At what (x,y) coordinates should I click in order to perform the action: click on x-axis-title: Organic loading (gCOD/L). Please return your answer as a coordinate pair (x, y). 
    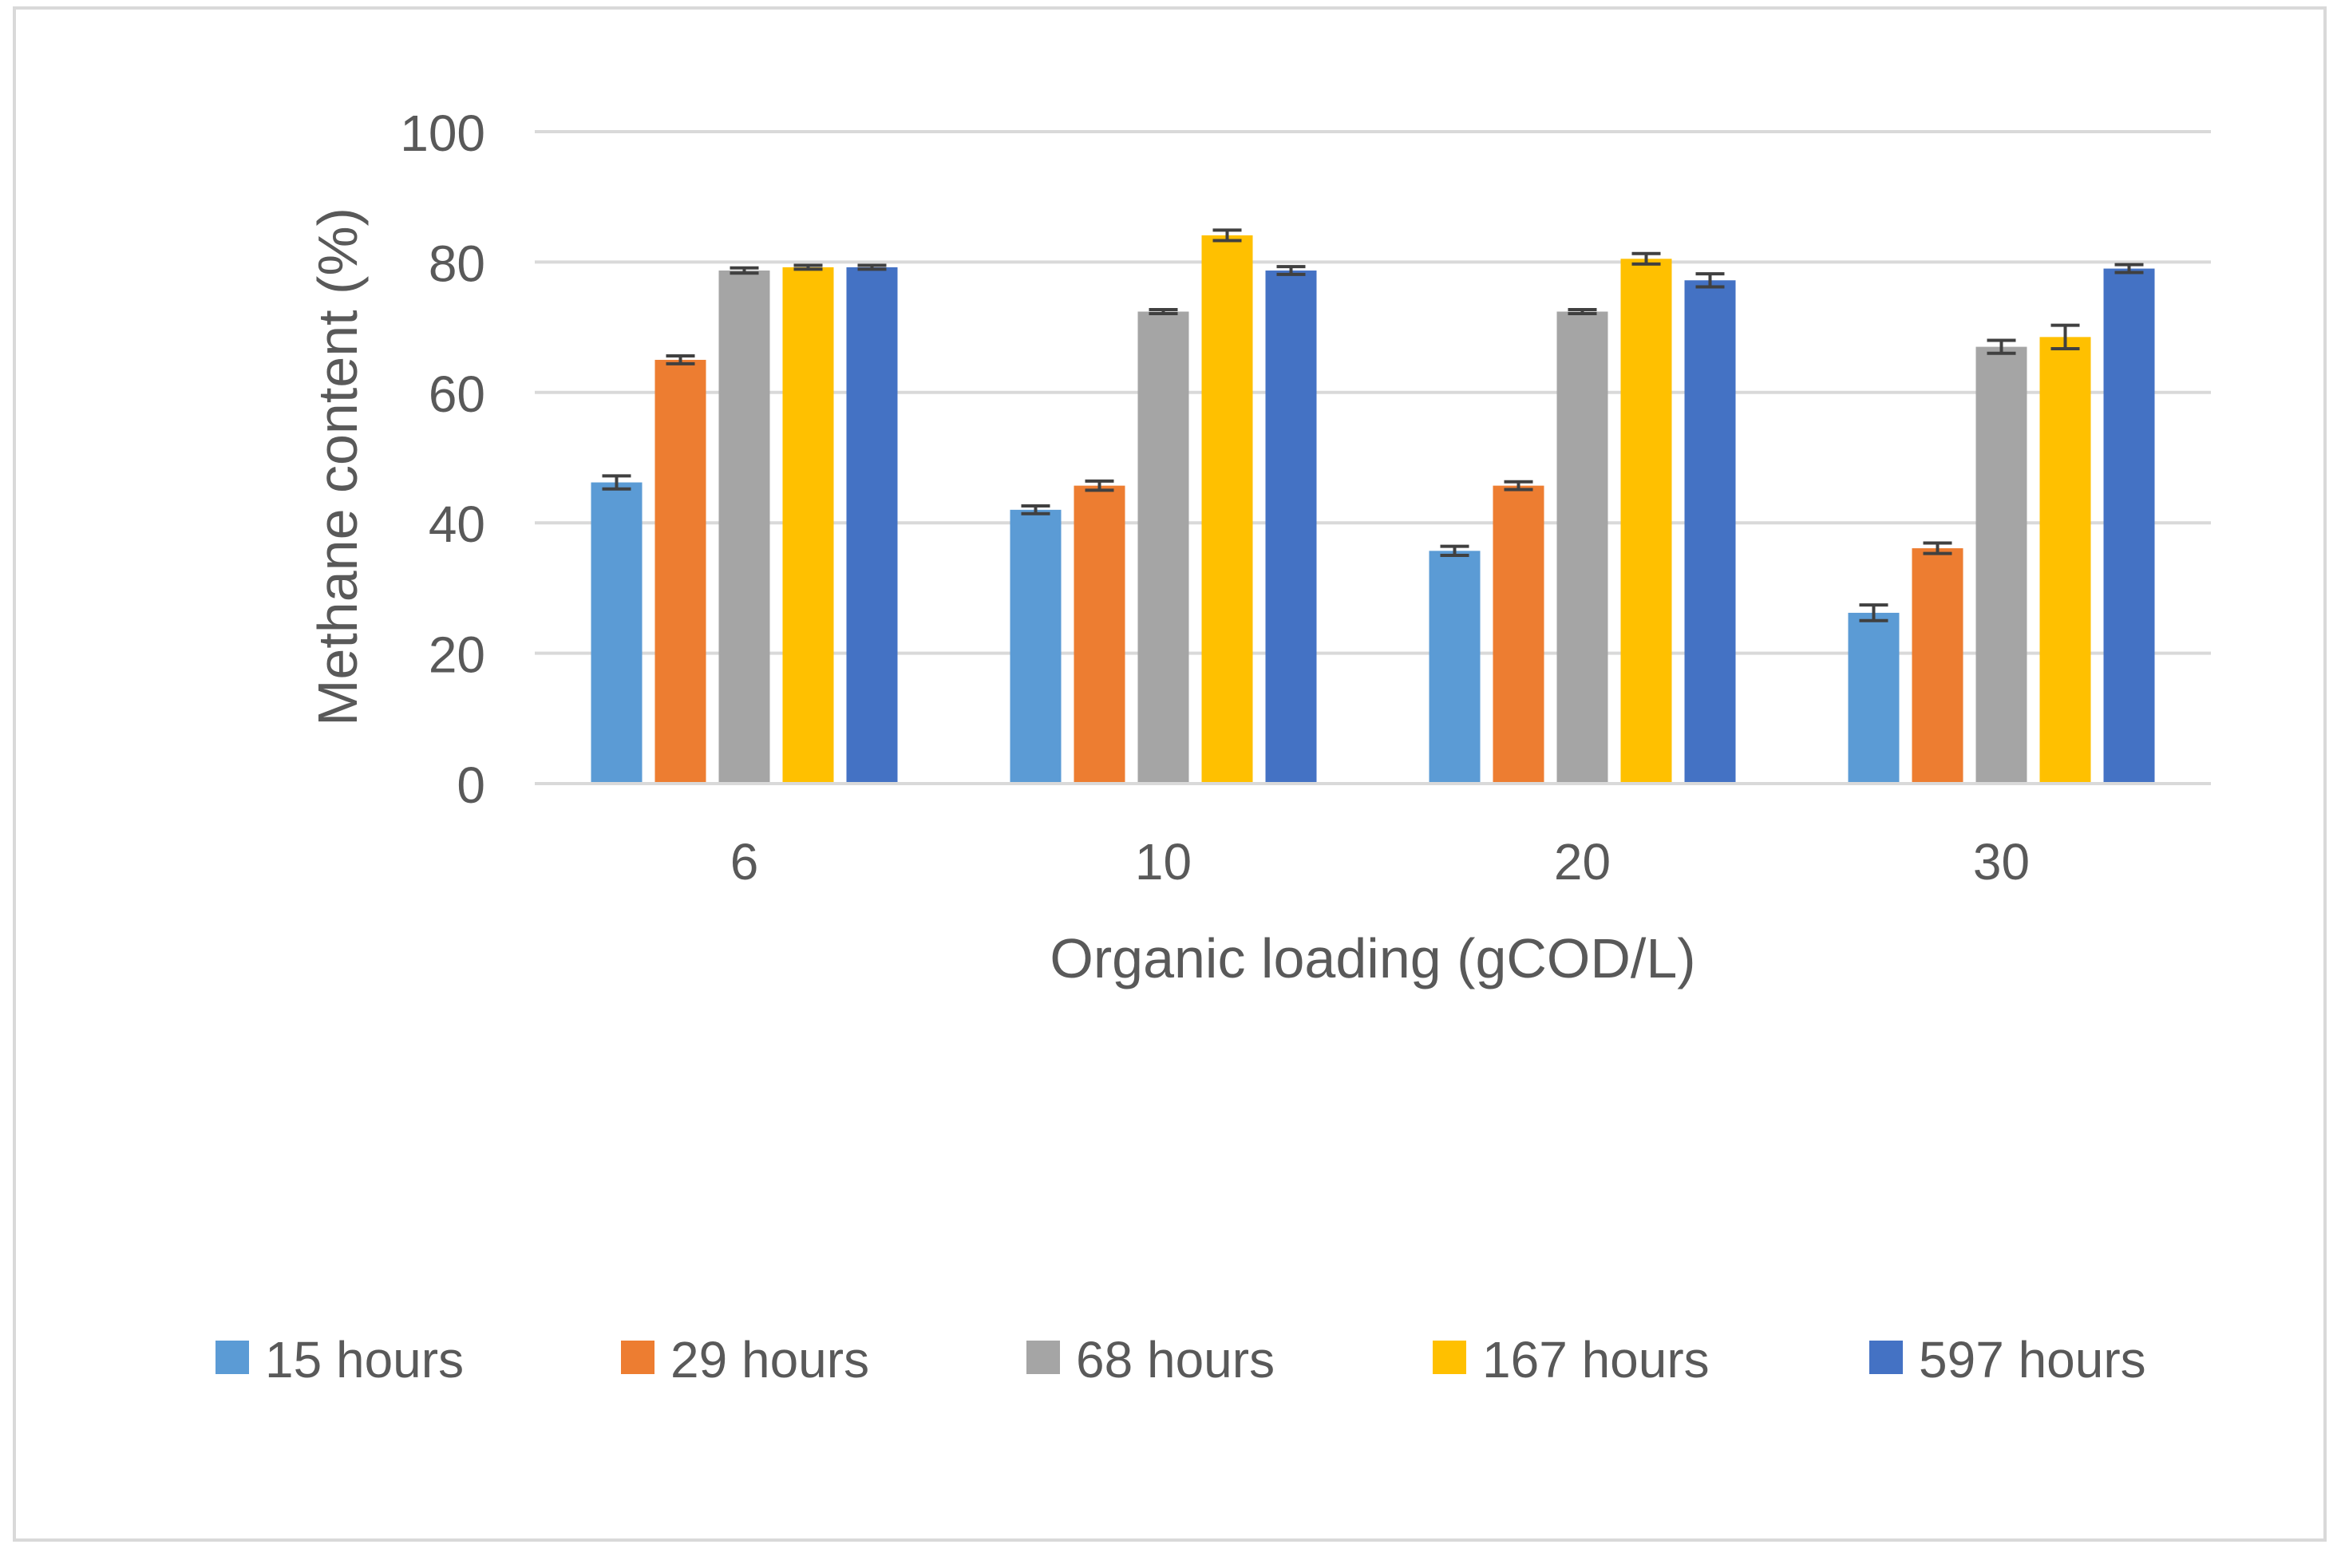
    Looking at the image, I should click on (1372, 958).